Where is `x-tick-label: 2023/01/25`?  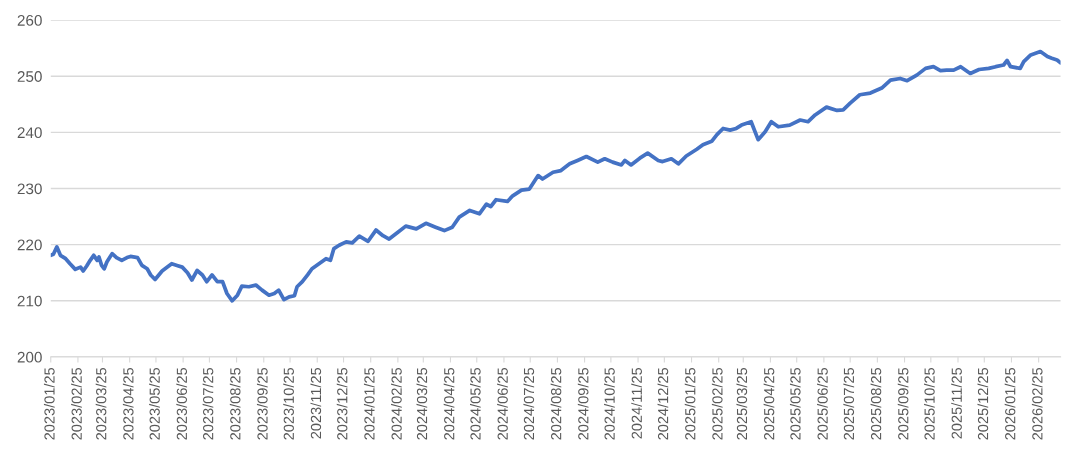 x-tick-label: 2023/01/25 is located at coordinates (49, 403).